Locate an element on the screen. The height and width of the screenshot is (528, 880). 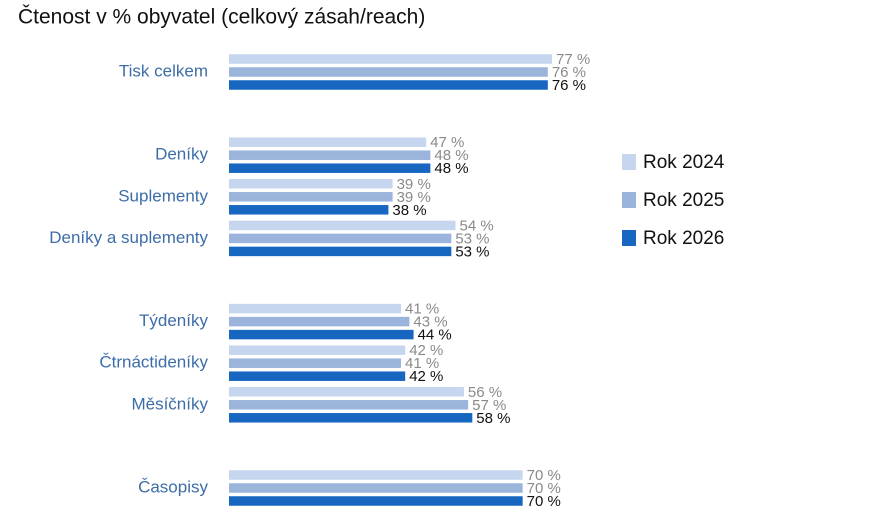
category-label: Suplementy is located at coordinates (163, 195).